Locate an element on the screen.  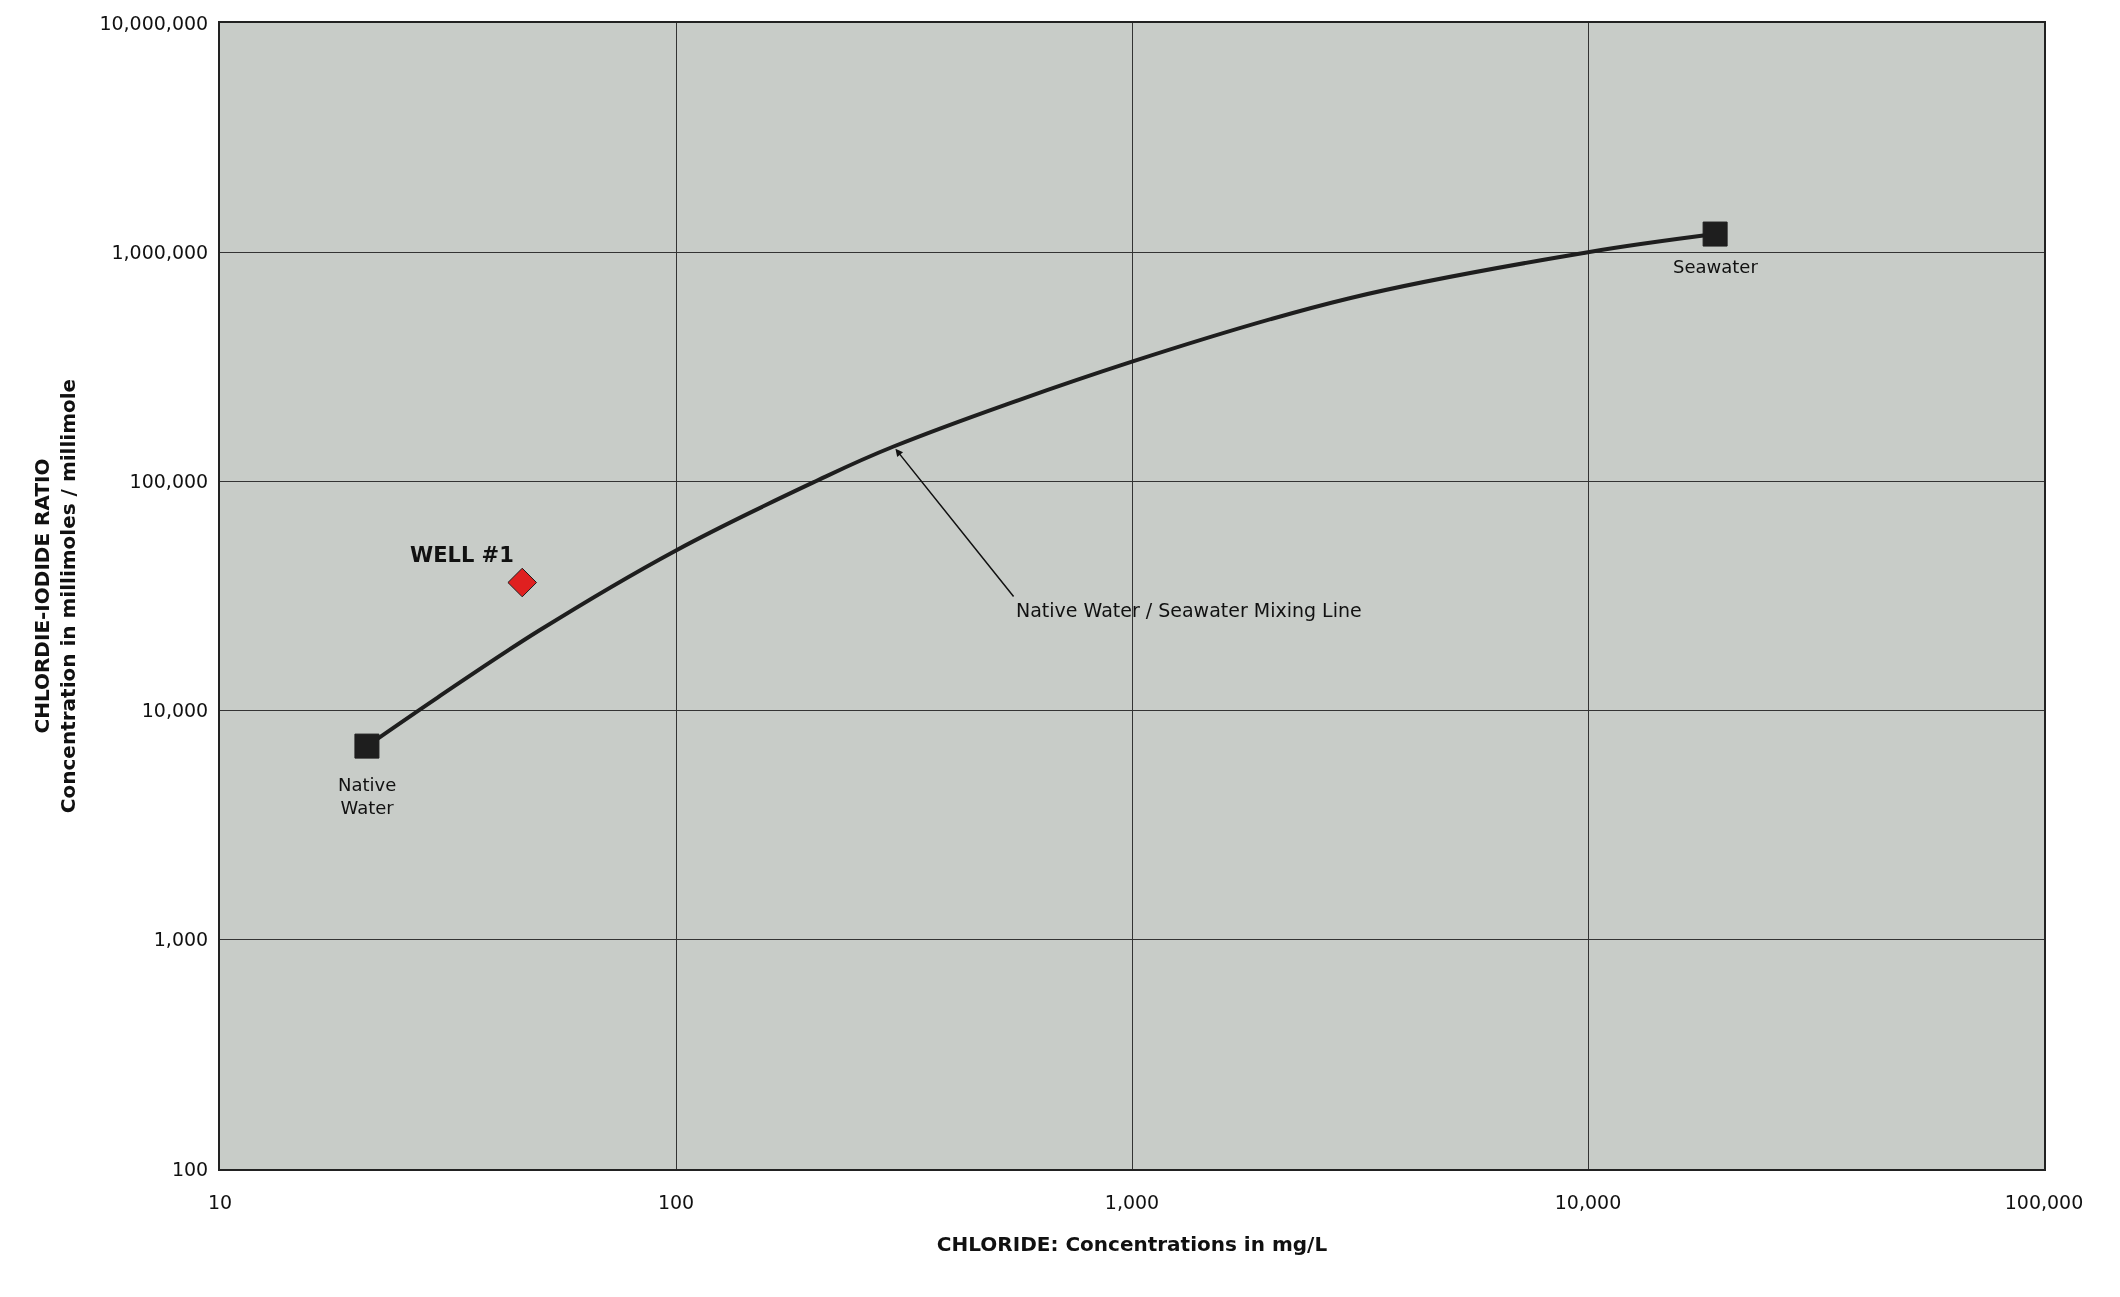
x-tick-label: 100 is located at coordinates (676, 1201).